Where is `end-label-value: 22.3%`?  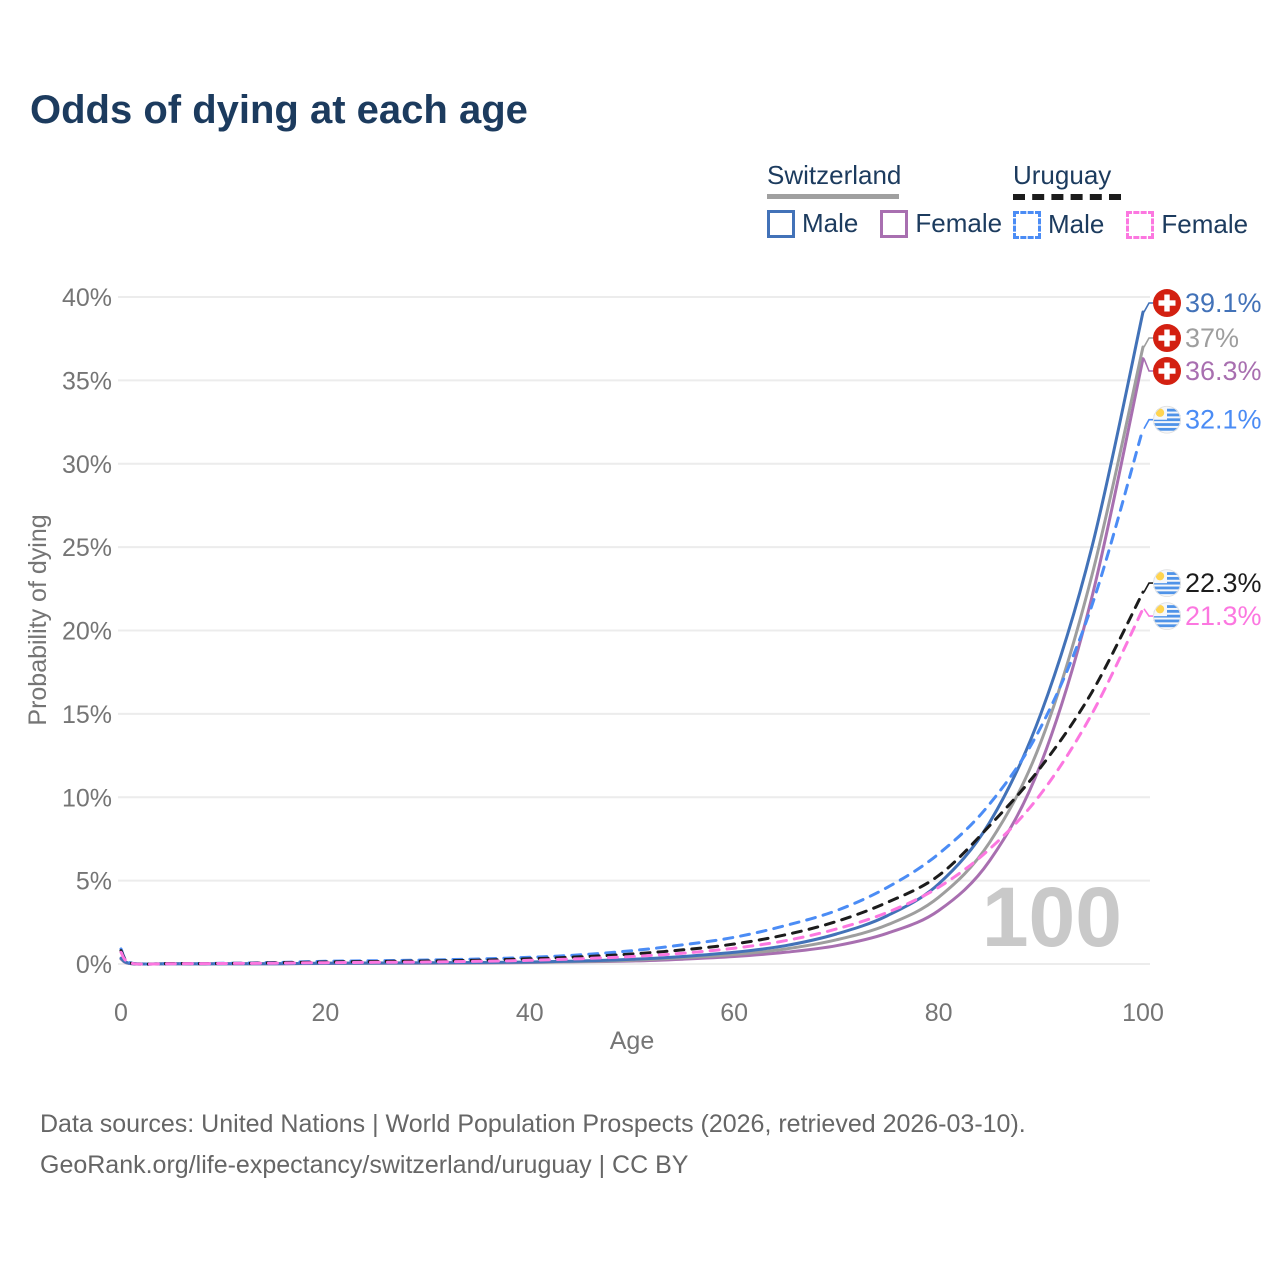
end-label-value: 22.3% is located at coordinates (1223, 583).